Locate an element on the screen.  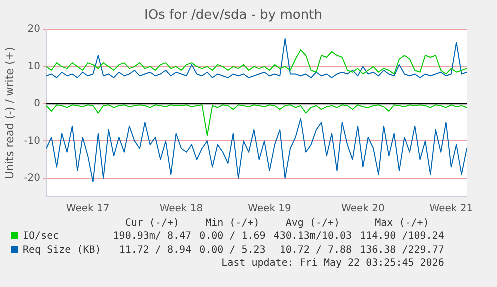
y-tick-label: 20 is located at coordinates (34, 30).